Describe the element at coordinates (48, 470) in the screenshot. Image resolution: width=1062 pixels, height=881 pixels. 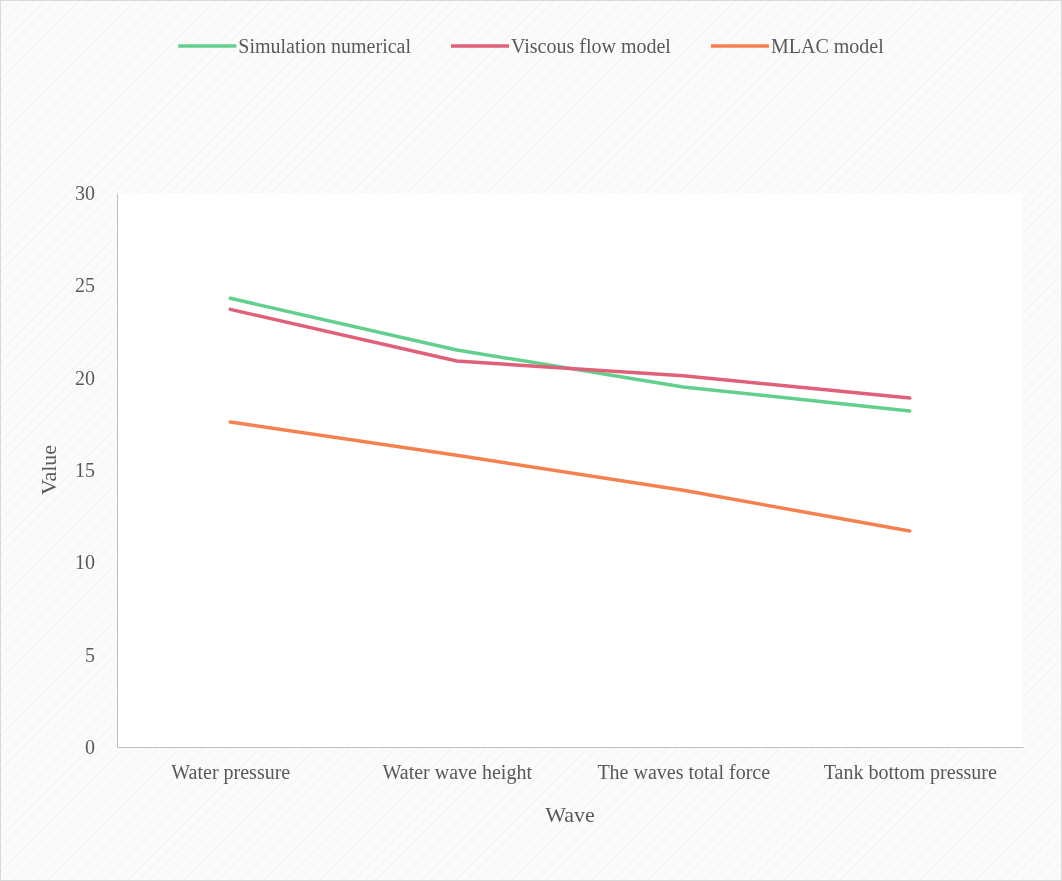
I see `y-axis-title: Value` at that location.